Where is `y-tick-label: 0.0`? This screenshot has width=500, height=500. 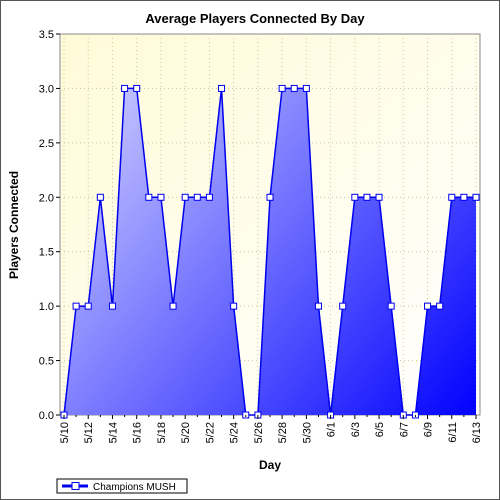
y-tick-label: 0.0 is located at coordinates (46, 416).